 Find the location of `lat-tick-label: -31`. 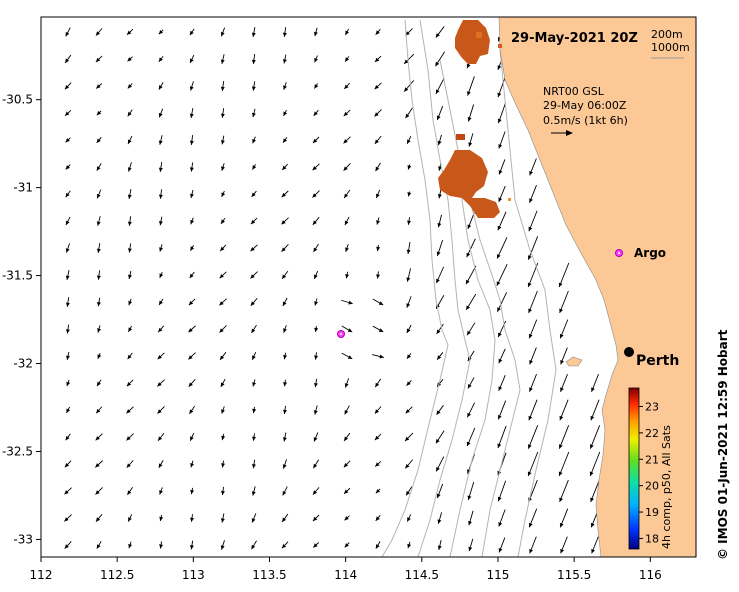

lat-tick-label: -31 is located at coordinates (23, 188).